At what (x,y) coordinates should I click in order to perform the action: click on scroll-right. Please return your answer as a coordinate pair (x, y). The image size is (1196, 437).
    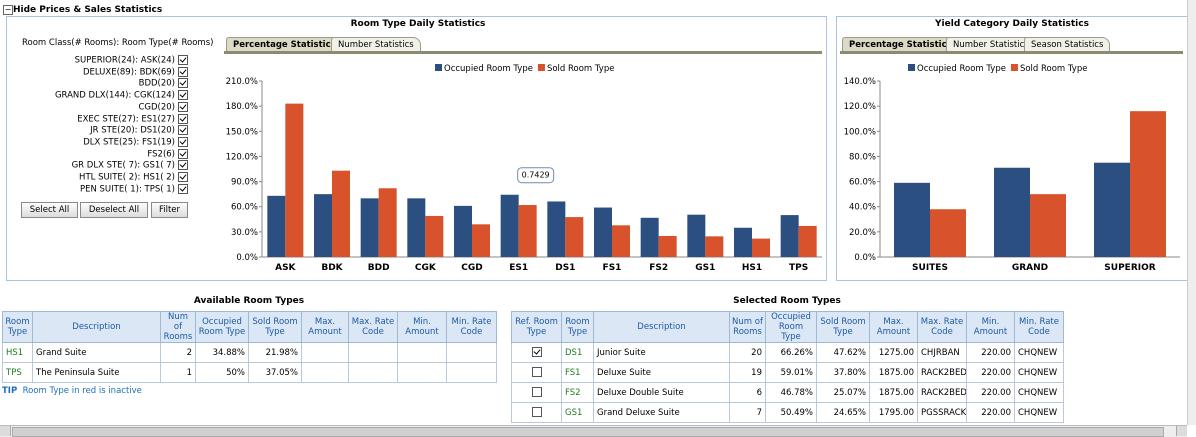
    Looking at the image, I should click on (1181, 431).